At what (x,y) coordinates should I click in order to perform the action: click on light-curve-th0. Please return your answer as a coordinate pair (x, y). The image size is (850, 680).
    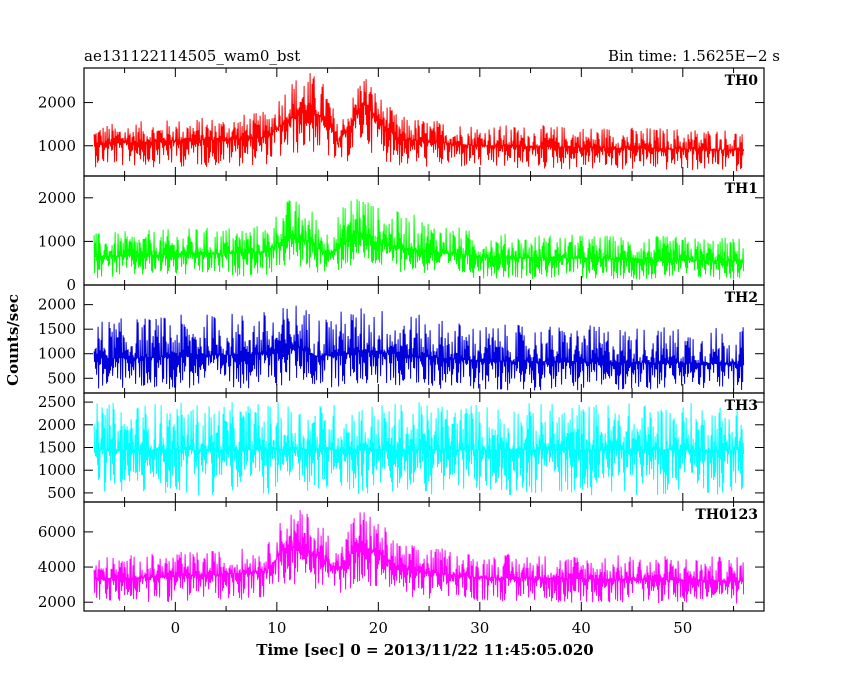
    Looking at the image, I should click on (419, 122).